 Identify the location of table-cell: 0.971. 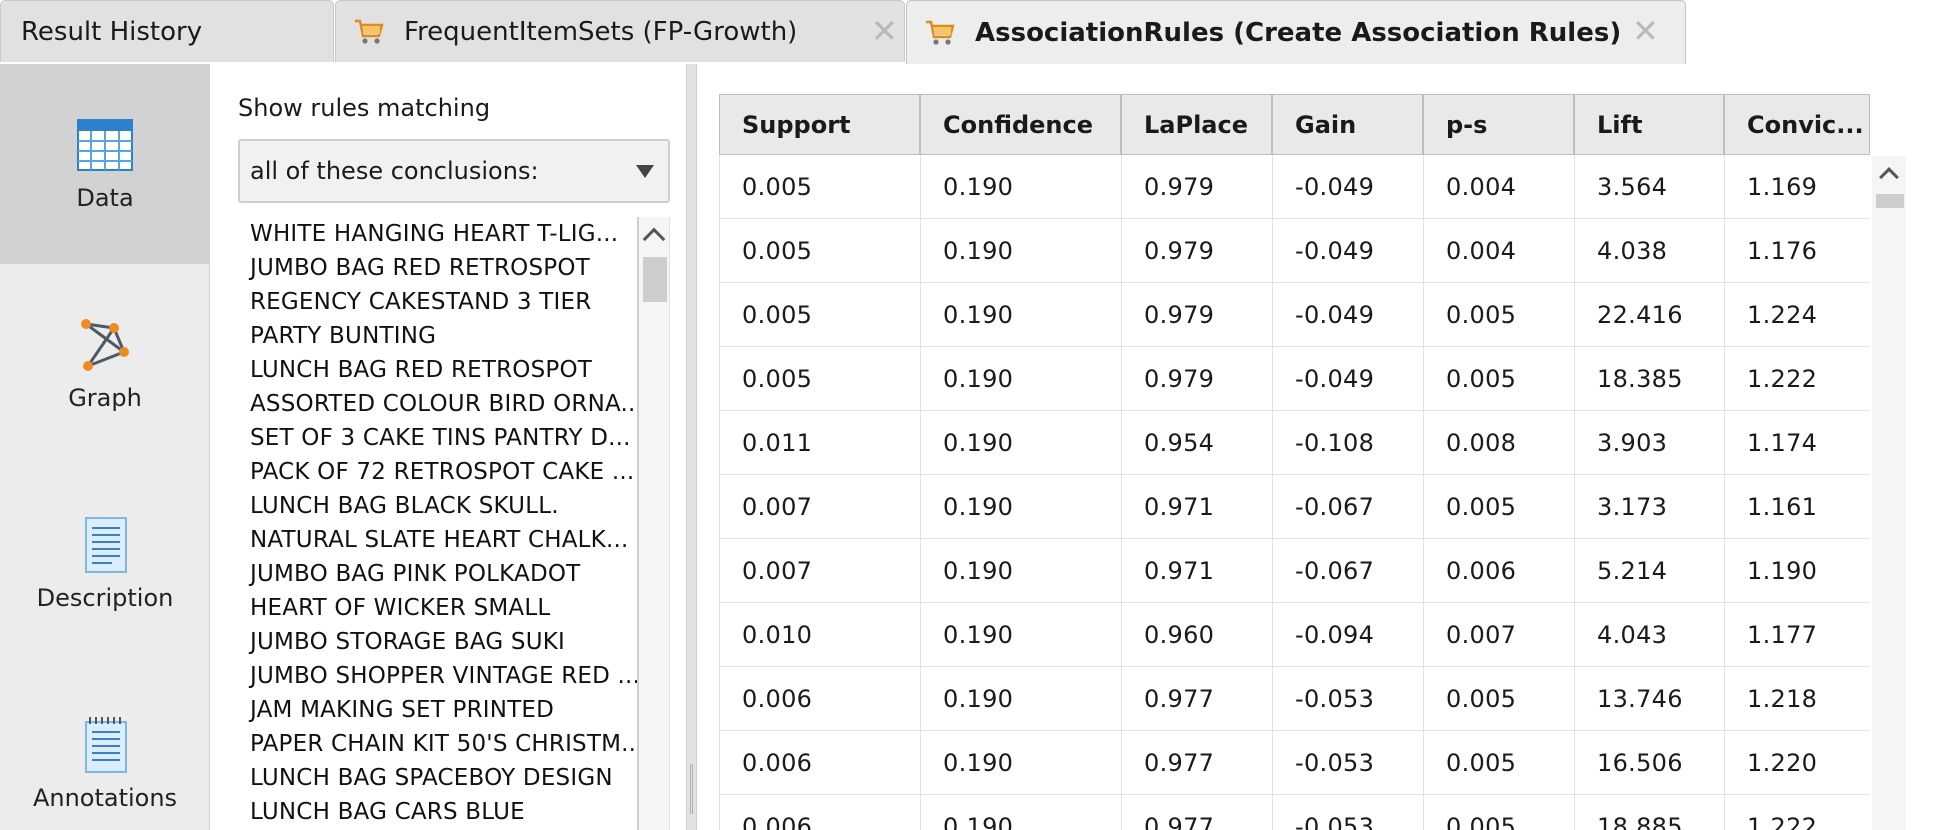
(1196, 571).